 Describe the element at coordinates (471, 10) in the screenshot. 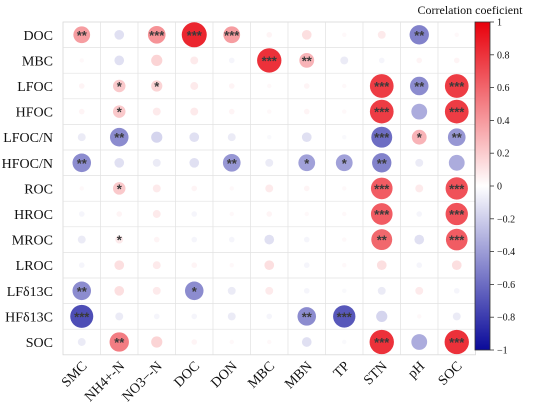

I see `colorbar-title: Correlation coeficient` at that location.